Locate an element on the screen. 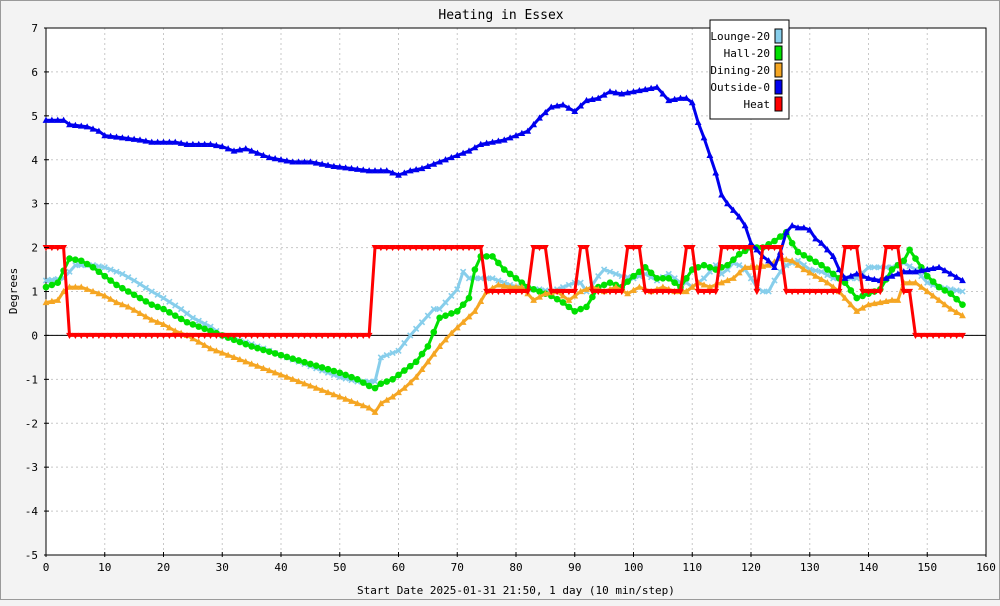 The width and height of the screenshot is (1000, 606). x-tick-label: 110 is located at coordinates (692, 567).